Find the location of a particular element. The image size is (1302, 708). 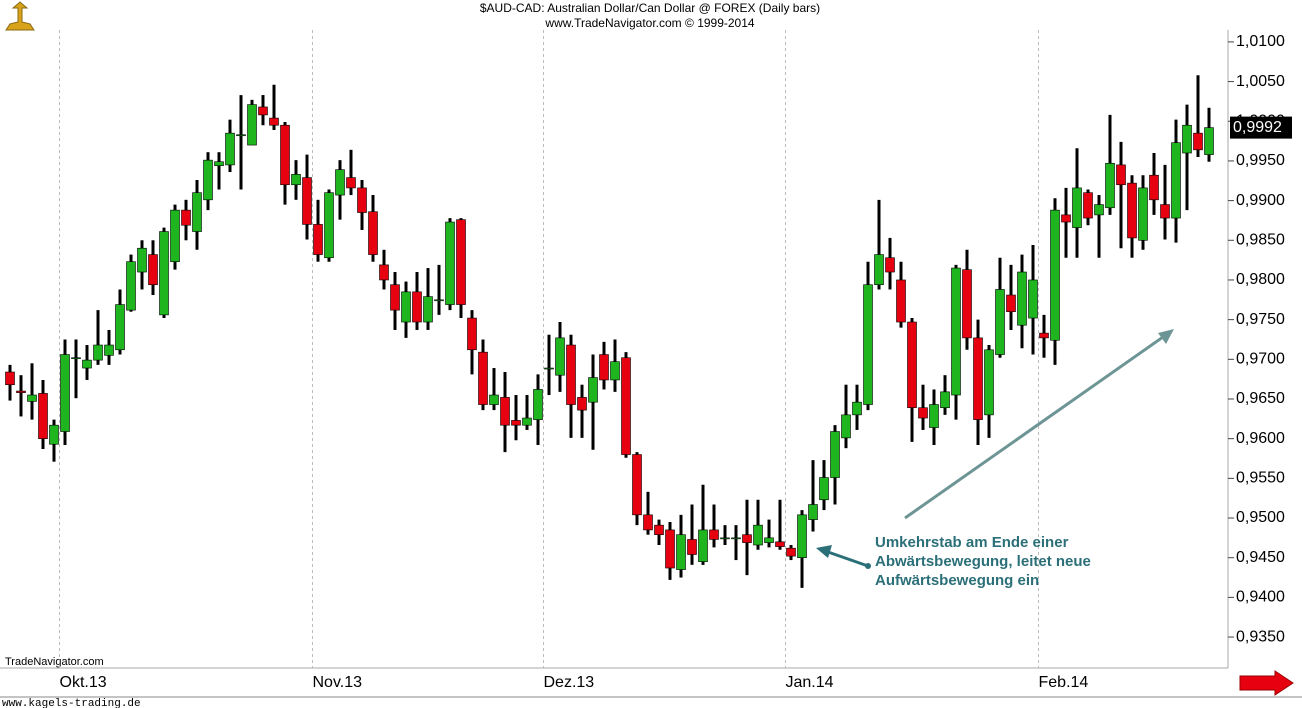

y-tick-label: 0,9550 is located at coordinates (1260, 478).